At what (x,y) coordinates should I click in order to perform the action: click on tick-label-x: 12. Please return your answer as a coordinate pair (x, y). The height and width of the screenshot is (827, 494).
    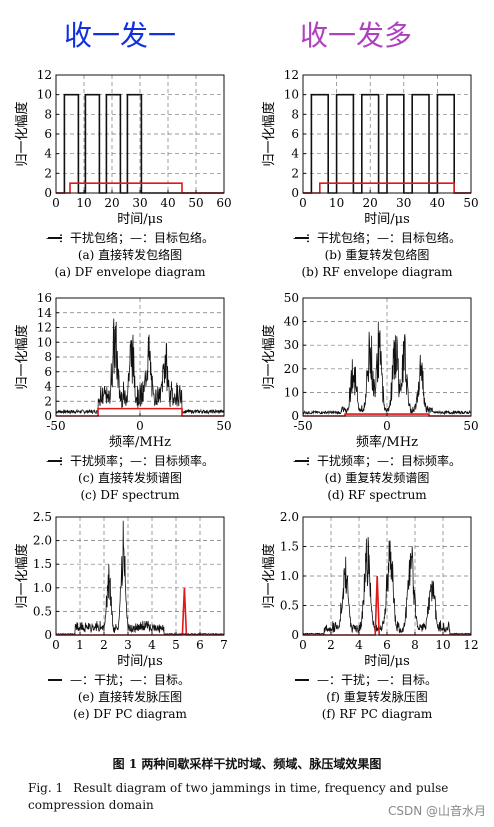
    Looking at the image, I should click on (470, 645).